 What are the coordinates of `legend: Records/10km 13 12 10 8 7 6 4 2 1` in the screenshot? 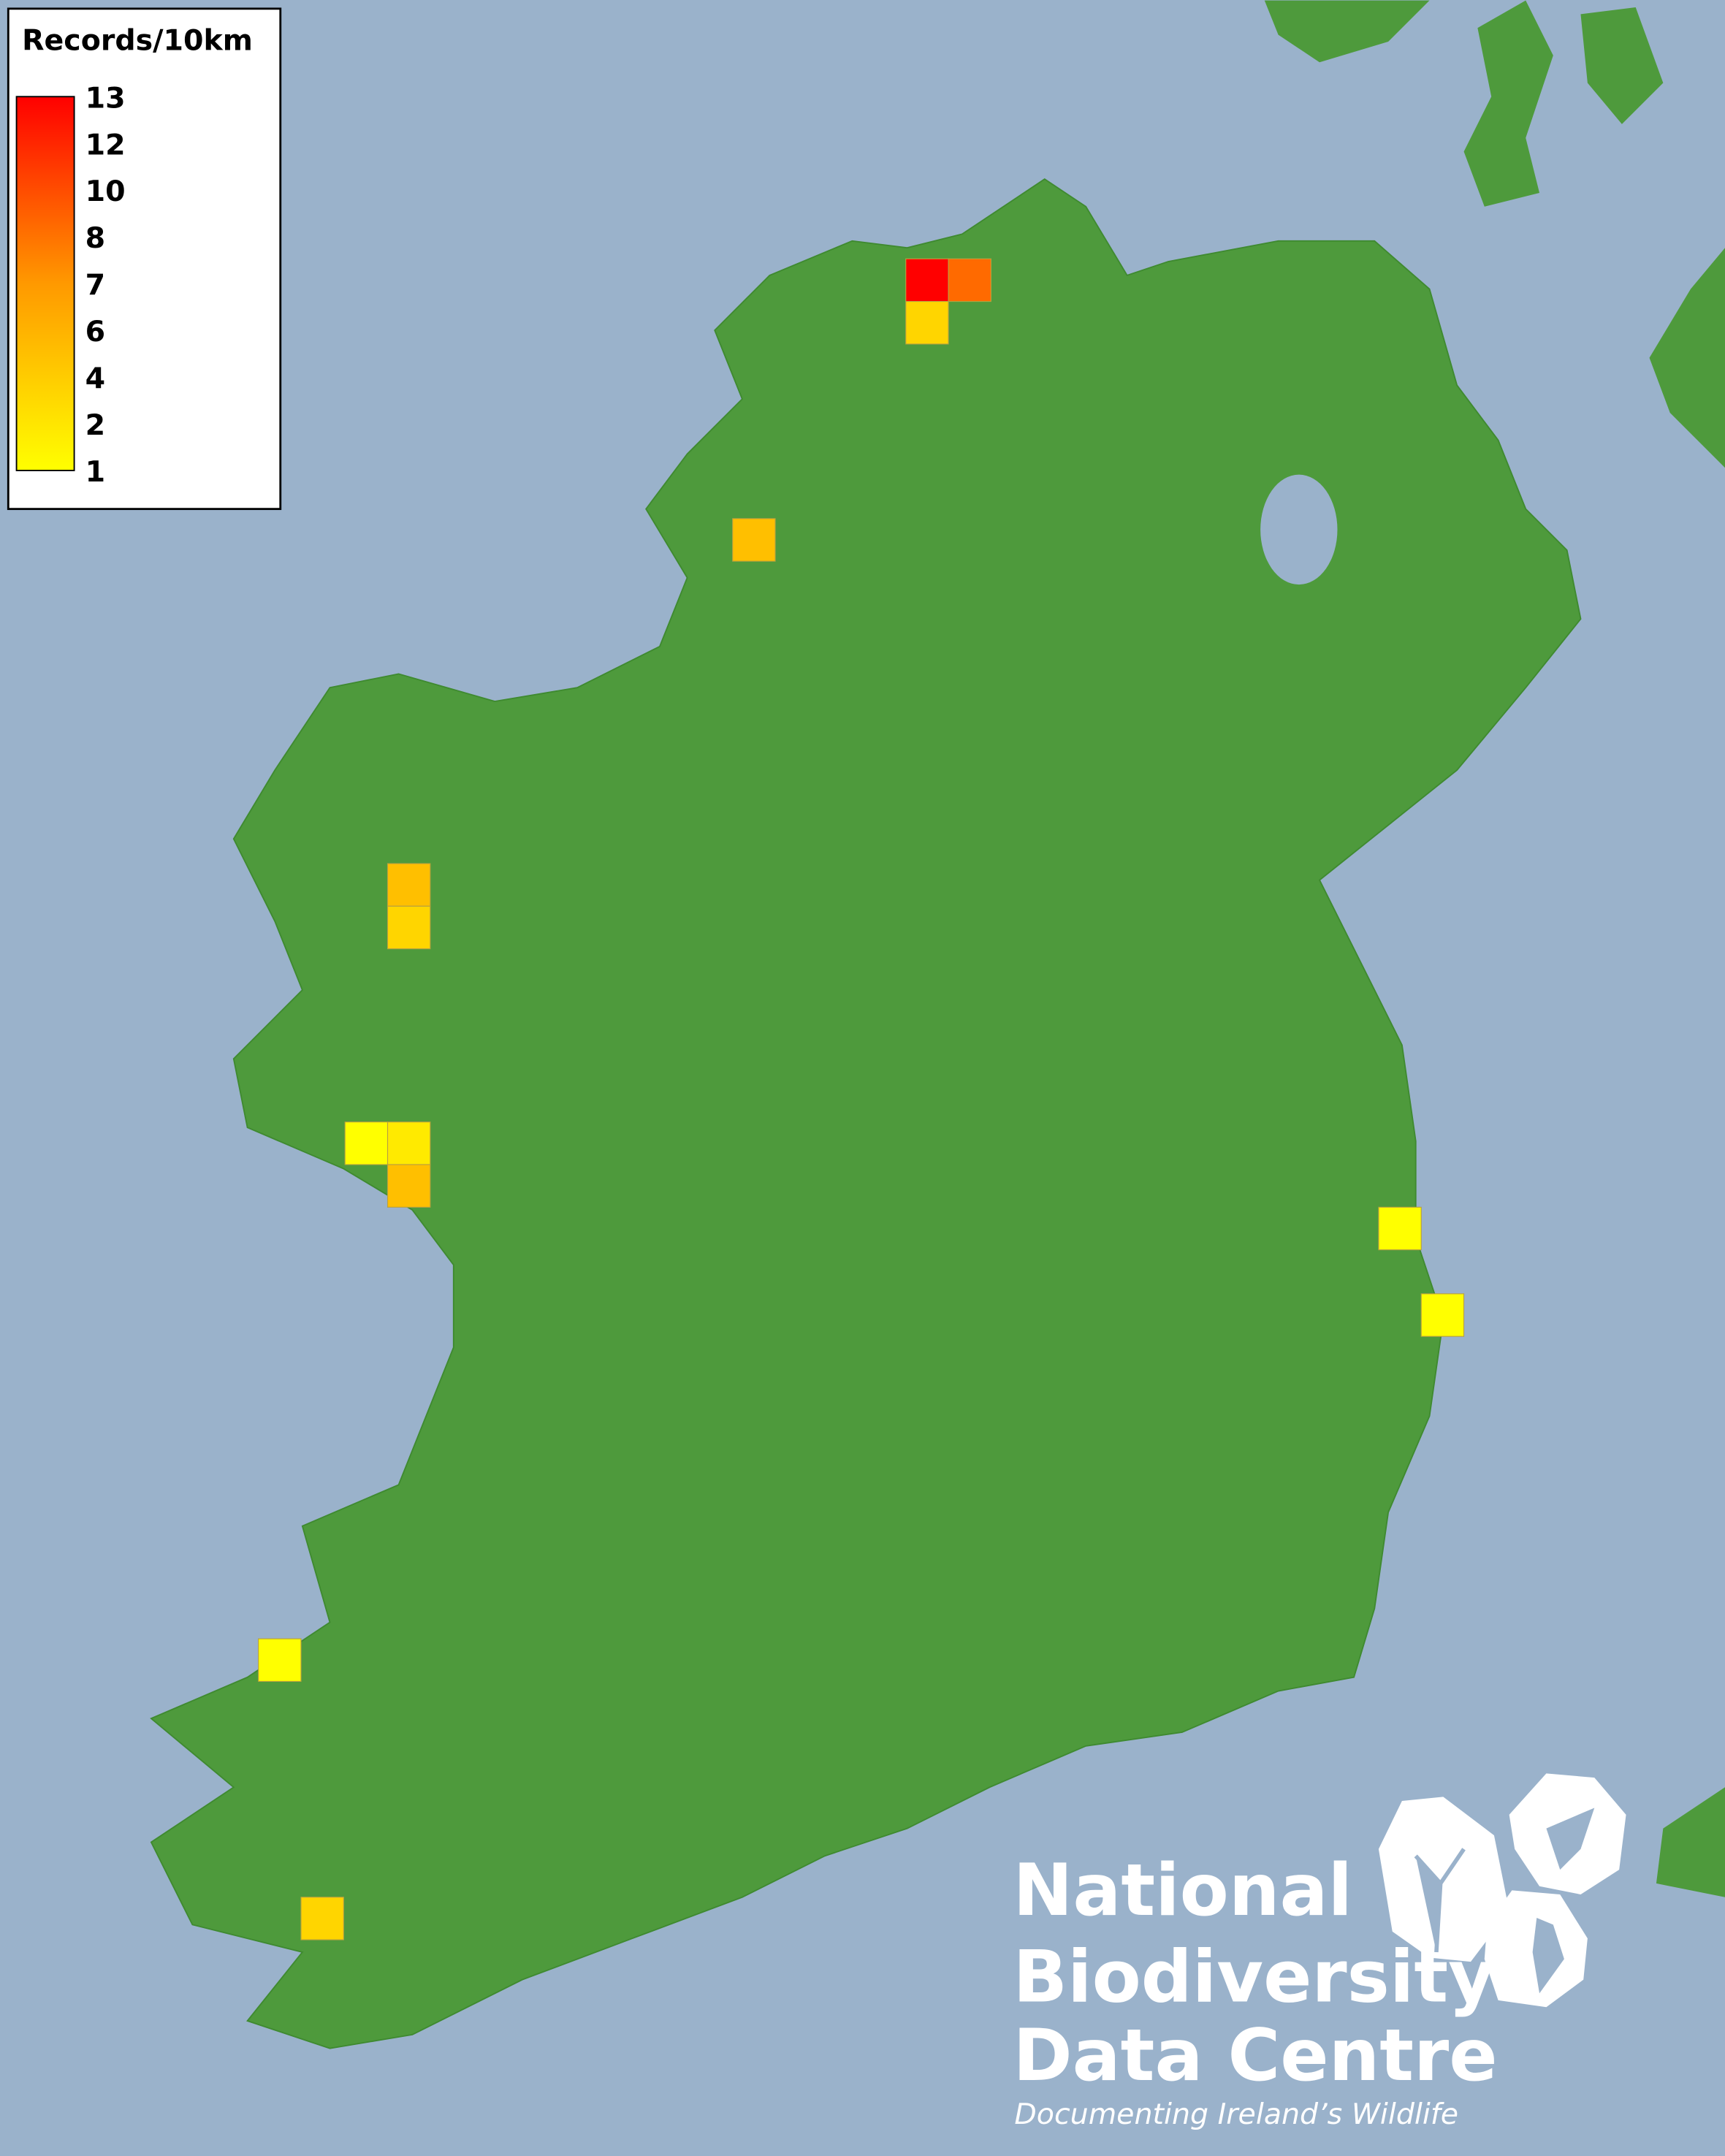 It's located at (144, 259).